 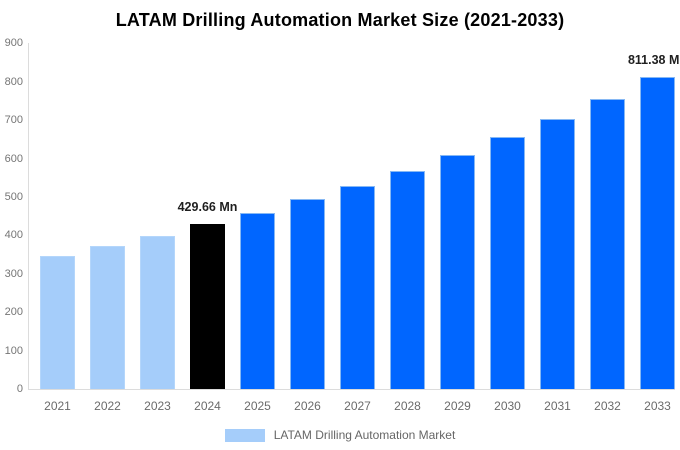 What do you see at coordinates (13, 312) in the screenshot?
I see `y-tick-200: 200` at bounding box center [13, 312].